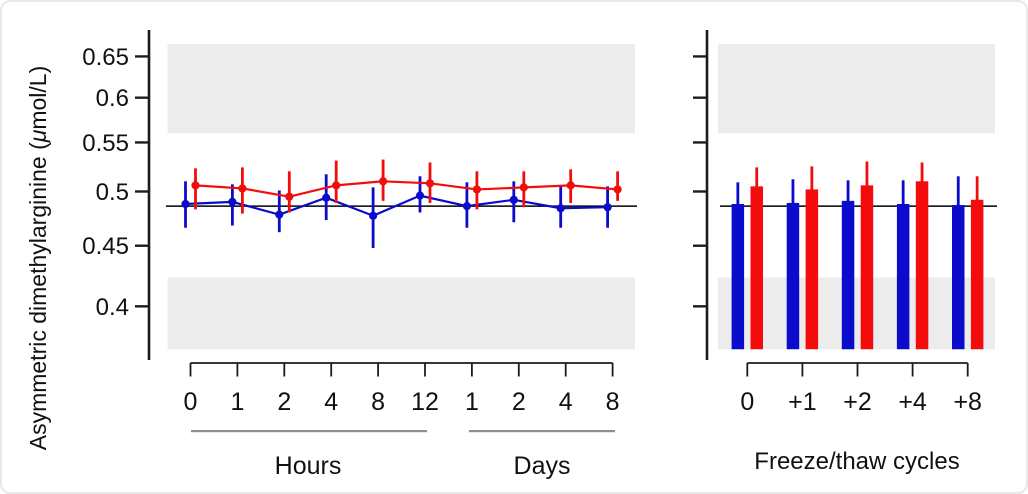 This screenshot has width=1028, height=494. What do you see at coordinates (802, 402) in the screenshot?
I see `x-tick-label: +1` at bounding box center [802, 402].